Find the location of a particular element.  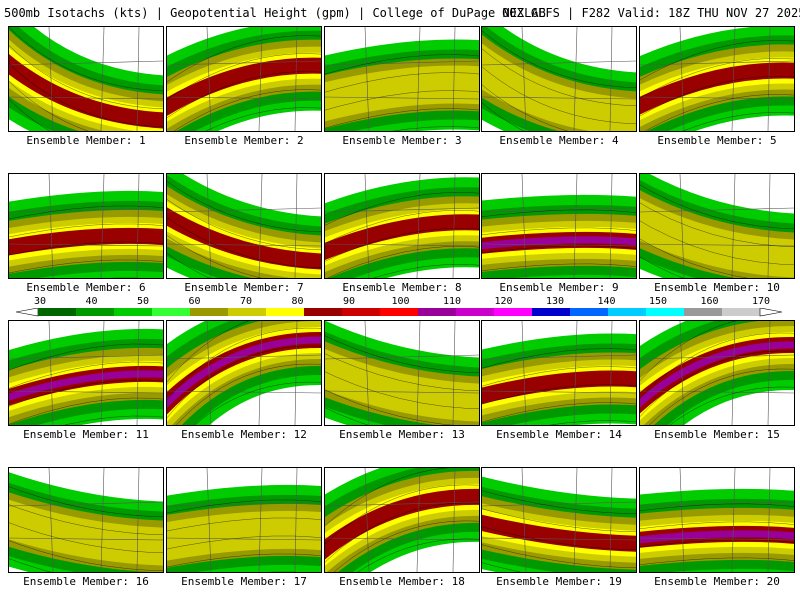

ensemble-member-label: Ensemble Member: 19 is located at coordinates (559, 581).